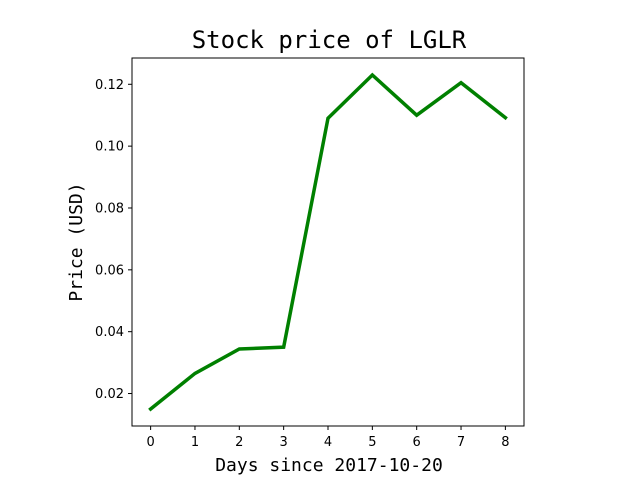 The width and height of the screenshot is (640, 480). Describe the element at coordinates (109, 270) in the screenshot. I see `y-tick-label: 0.06` at that location.